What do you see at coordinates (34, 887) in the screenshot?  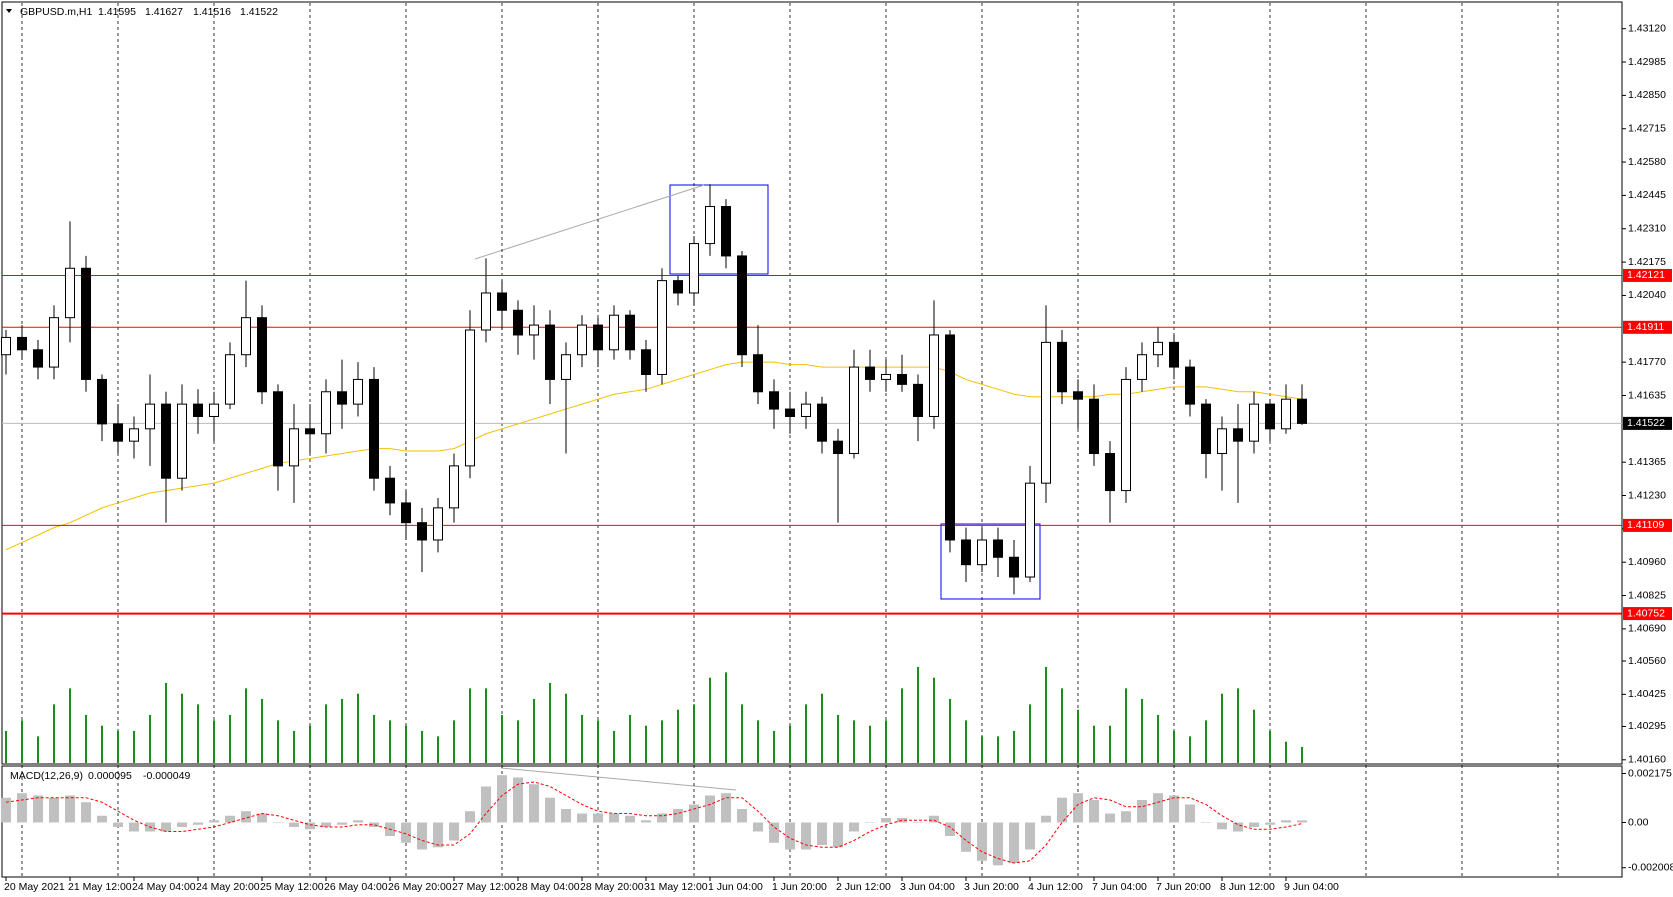 I see `x-tick-label: 20 May 2021` at bounding box center [34, 887].